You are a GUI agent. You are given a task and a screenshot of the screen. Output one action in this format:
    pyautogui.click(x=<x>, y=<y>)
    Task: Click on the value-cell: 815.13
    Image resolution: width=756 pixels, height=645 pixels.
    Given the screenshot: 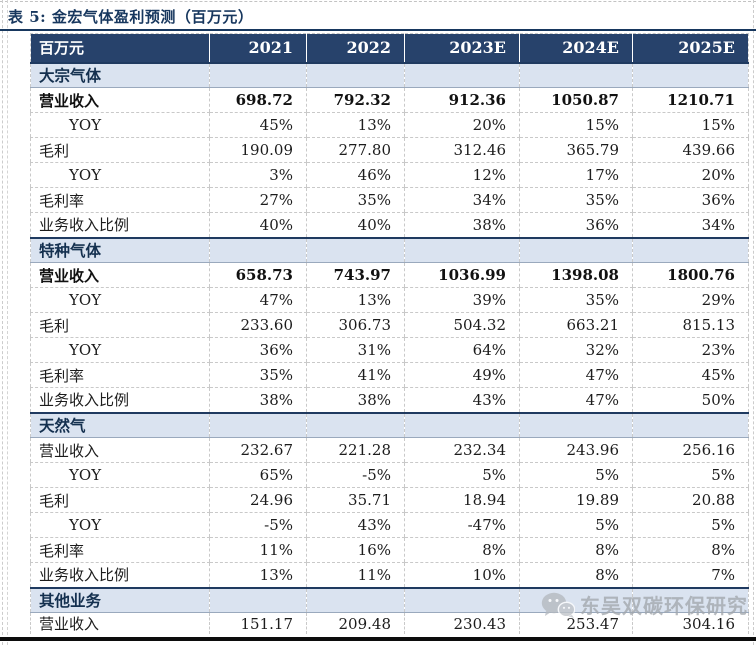 What is the action you would take?
    pyautogui.click(x=690, y=325)
    